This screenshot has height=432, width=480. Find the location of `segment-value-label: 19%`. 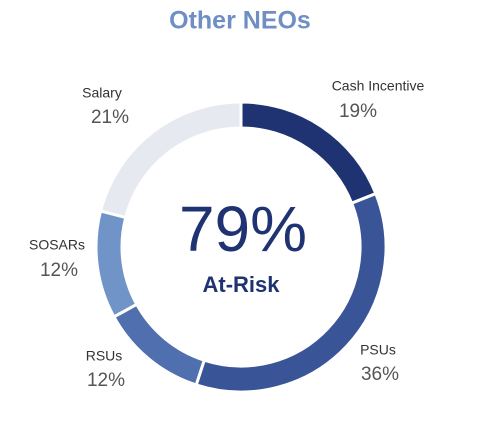

segment-value-label: 19% is located at coordinates (358, 111).